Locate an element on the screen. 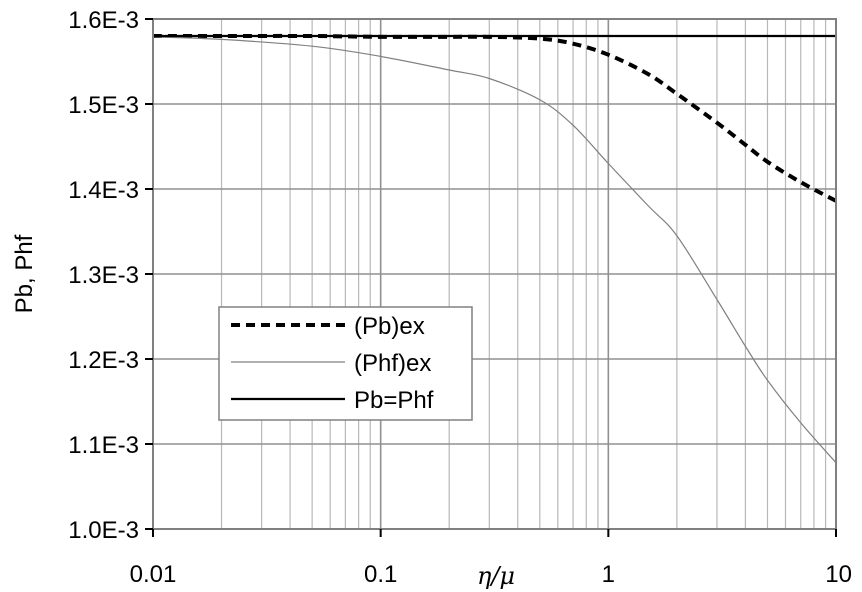 Image resolution: width=862 pixels, height=592 pixels. y-axis-title: Pb, Phf is located at coordinates (24, 273).